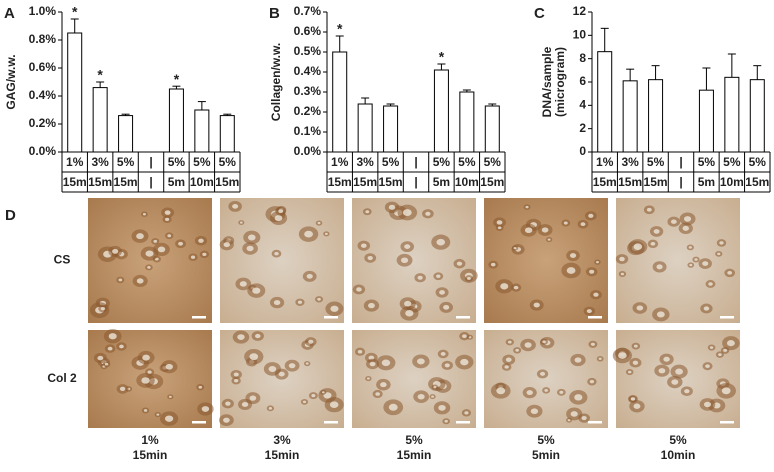 Image resolution: width=774 pixels, height=472 pixels. What do you see at coordinates (414, 455) in the screenshot?
I see `column-label: 15min` at bounding box center [414, 455].